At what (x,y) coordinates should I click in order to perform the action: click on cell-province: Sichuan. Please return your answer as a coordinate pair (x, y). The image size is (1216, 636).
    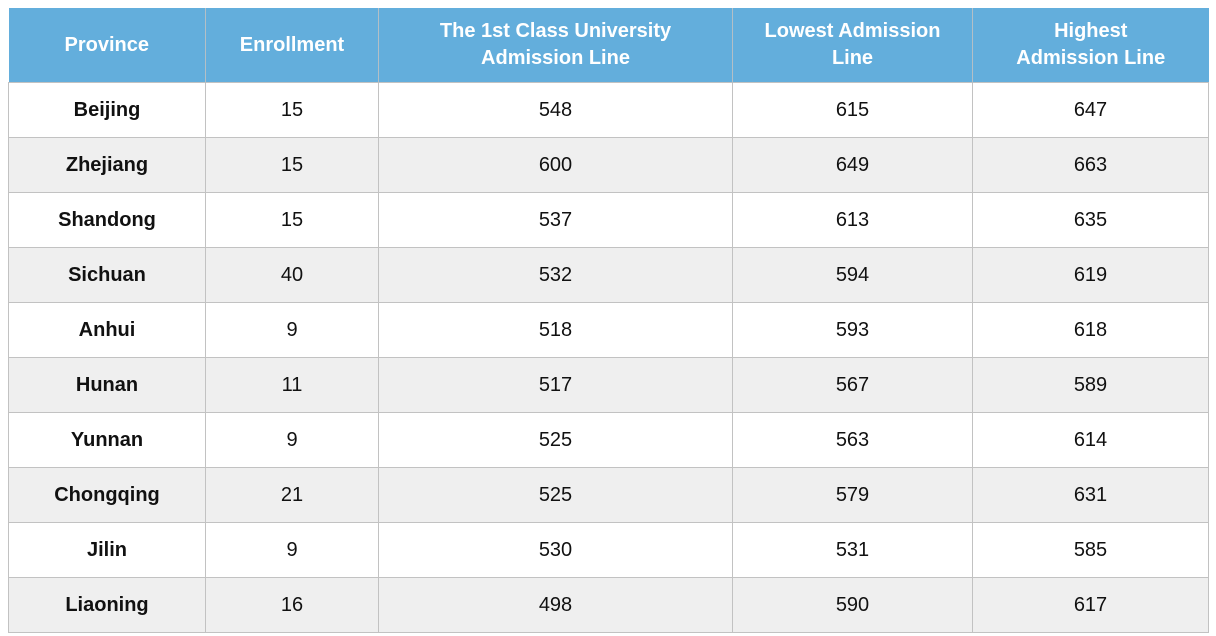
    Looking at the image, I should click on (107, 275).